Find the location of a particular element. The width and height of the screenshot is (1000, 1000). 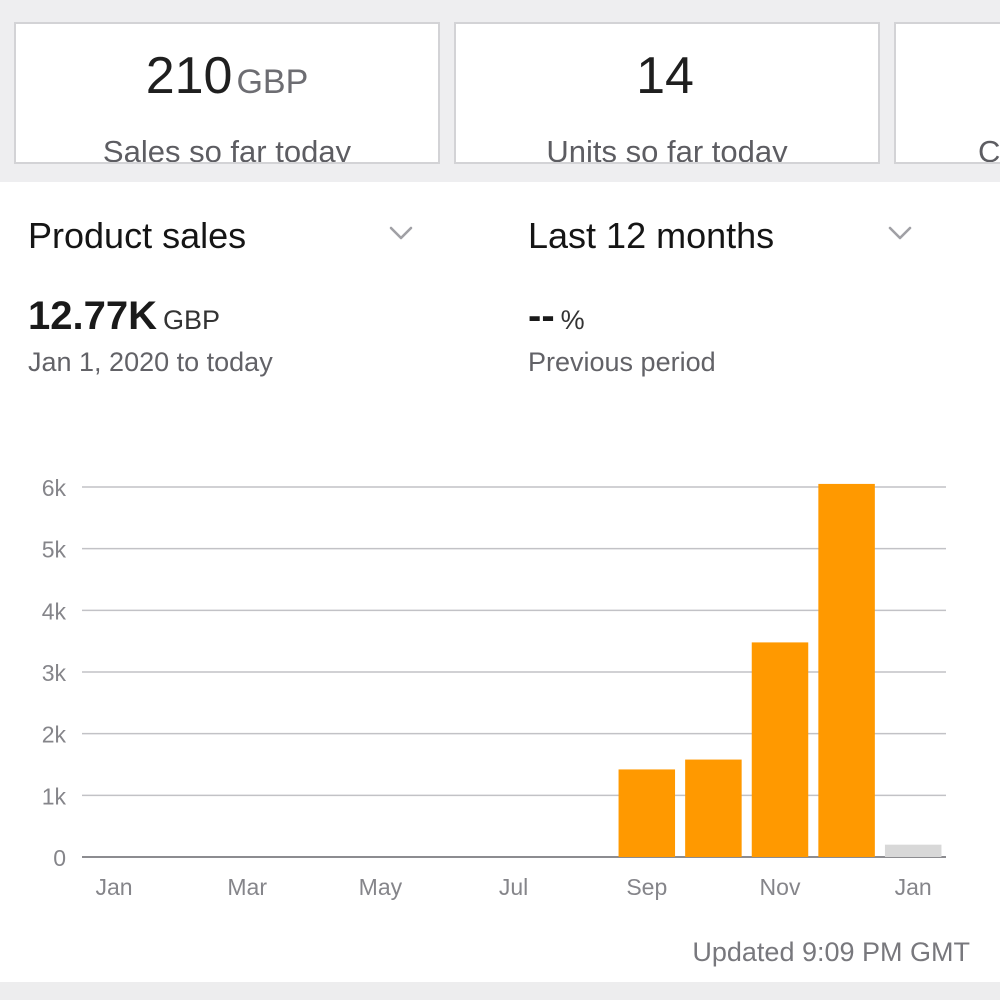

metric-dropdown: Product sales is located at coordinates (223, 237).